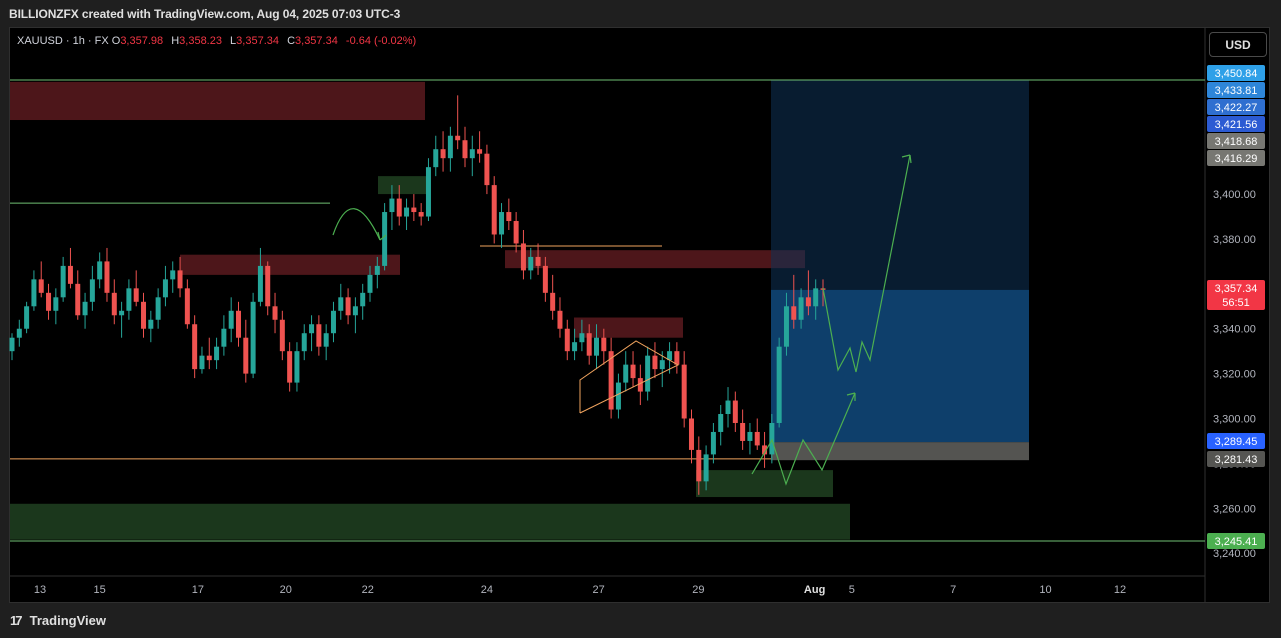  I want to click on x-tick-label: 10, so click(1045, 590).